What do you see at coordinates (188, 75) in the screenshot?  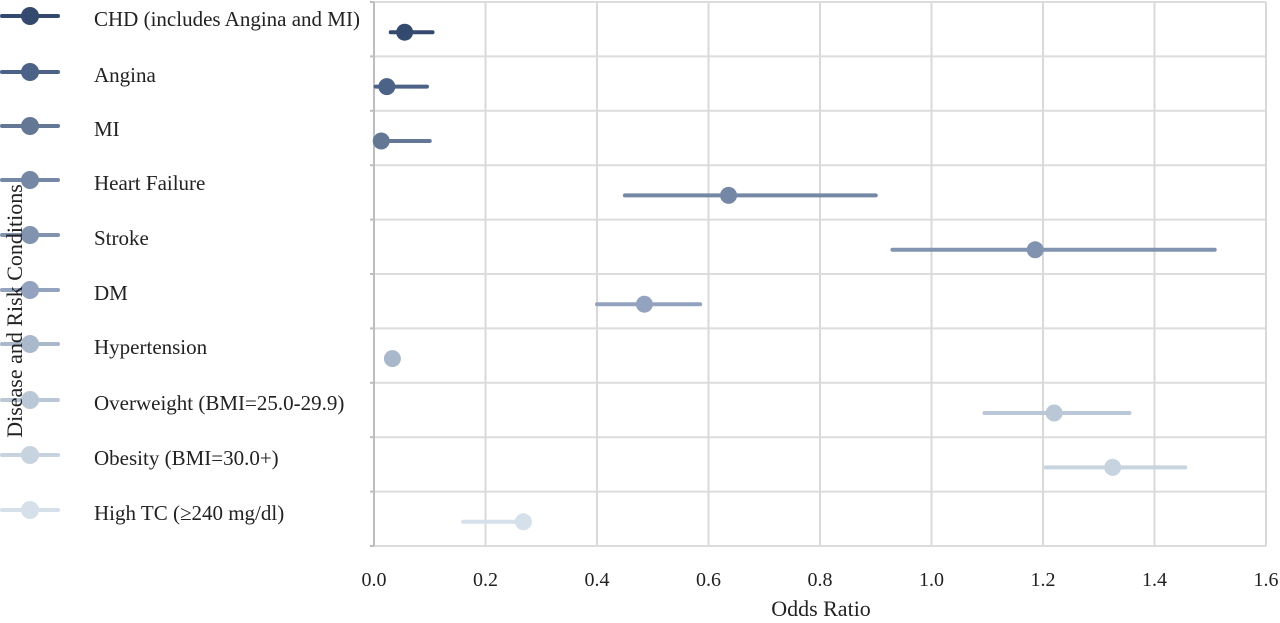 I see `legend-item: Angina` at bounding box center [188, 75].